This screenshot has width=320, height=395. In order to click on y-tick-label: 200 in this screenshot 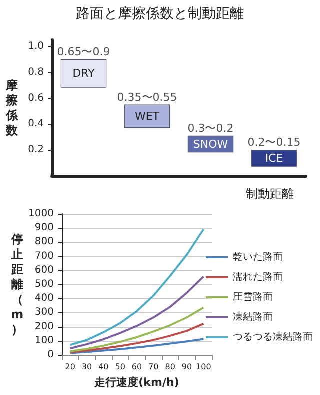, I will do `click(44, 326)`.